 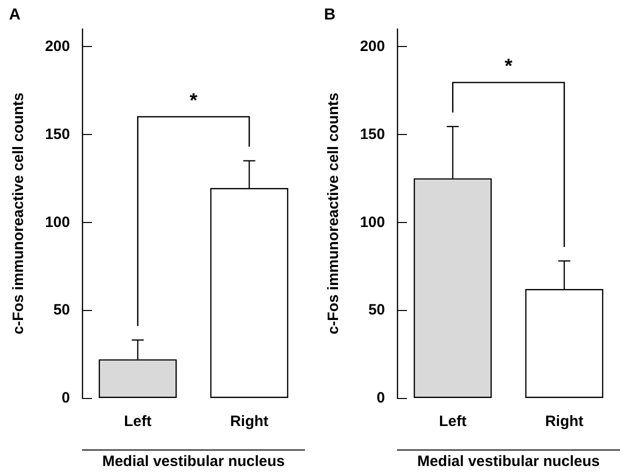 What do you see at coordinates (330, 15) in the screenshot?
I see `chart-title: B` at bounding box center [330, 15].